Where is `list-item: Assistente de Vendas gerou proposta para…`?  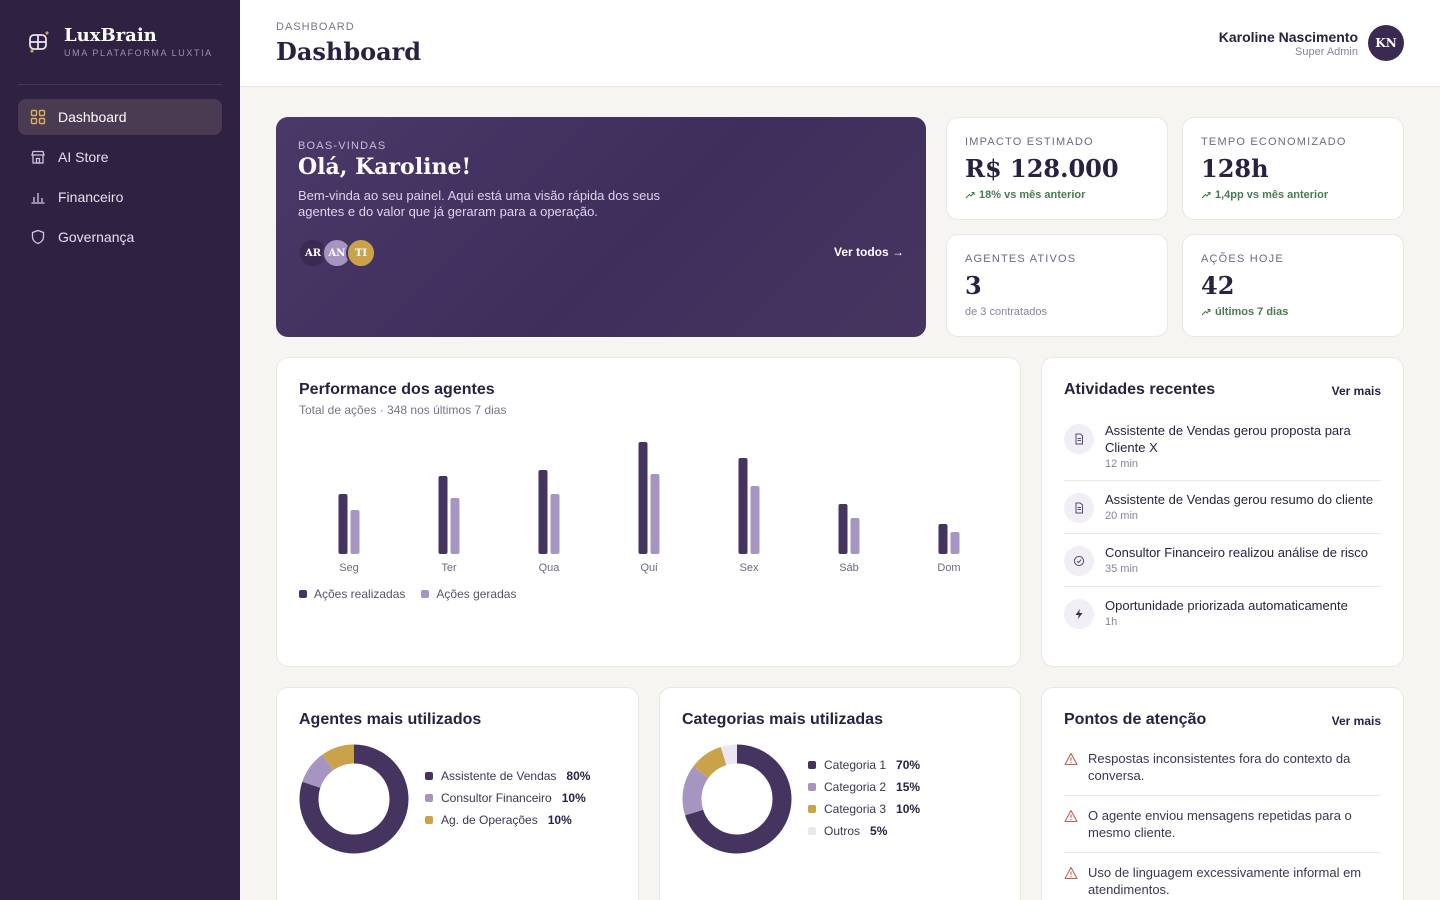
list-item: Assistente de Vendas gerou proposta para… is located at coordinates (1222, 451).